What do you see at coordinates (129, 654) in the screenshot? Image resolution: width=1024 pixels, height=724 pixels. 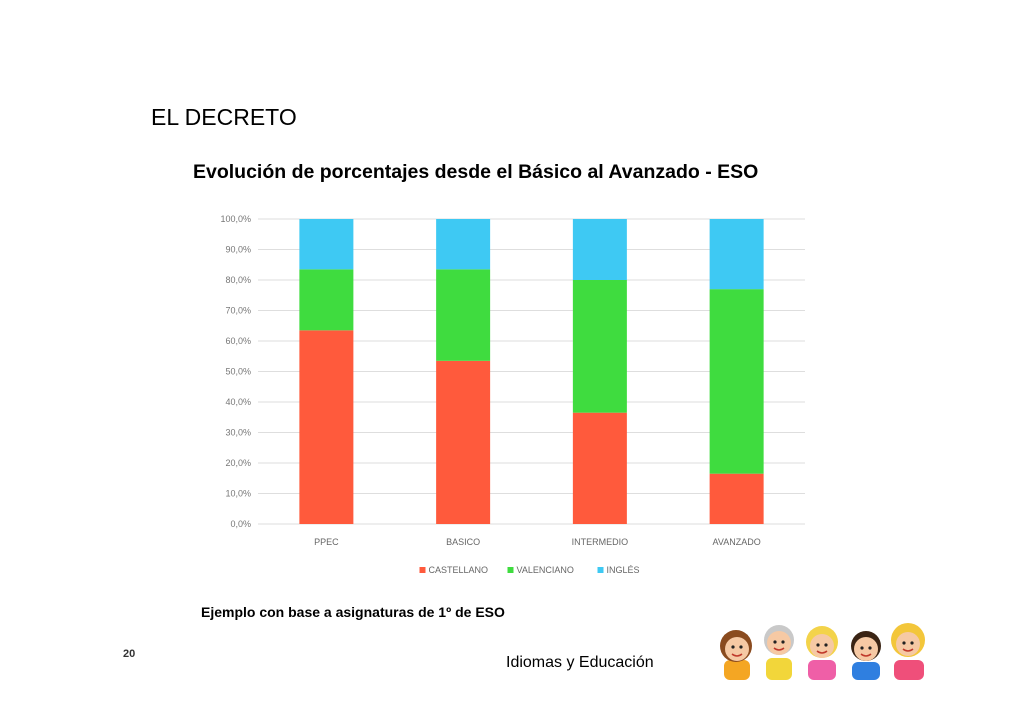 I see `page-number: 20` at bounding box center [129, 654].